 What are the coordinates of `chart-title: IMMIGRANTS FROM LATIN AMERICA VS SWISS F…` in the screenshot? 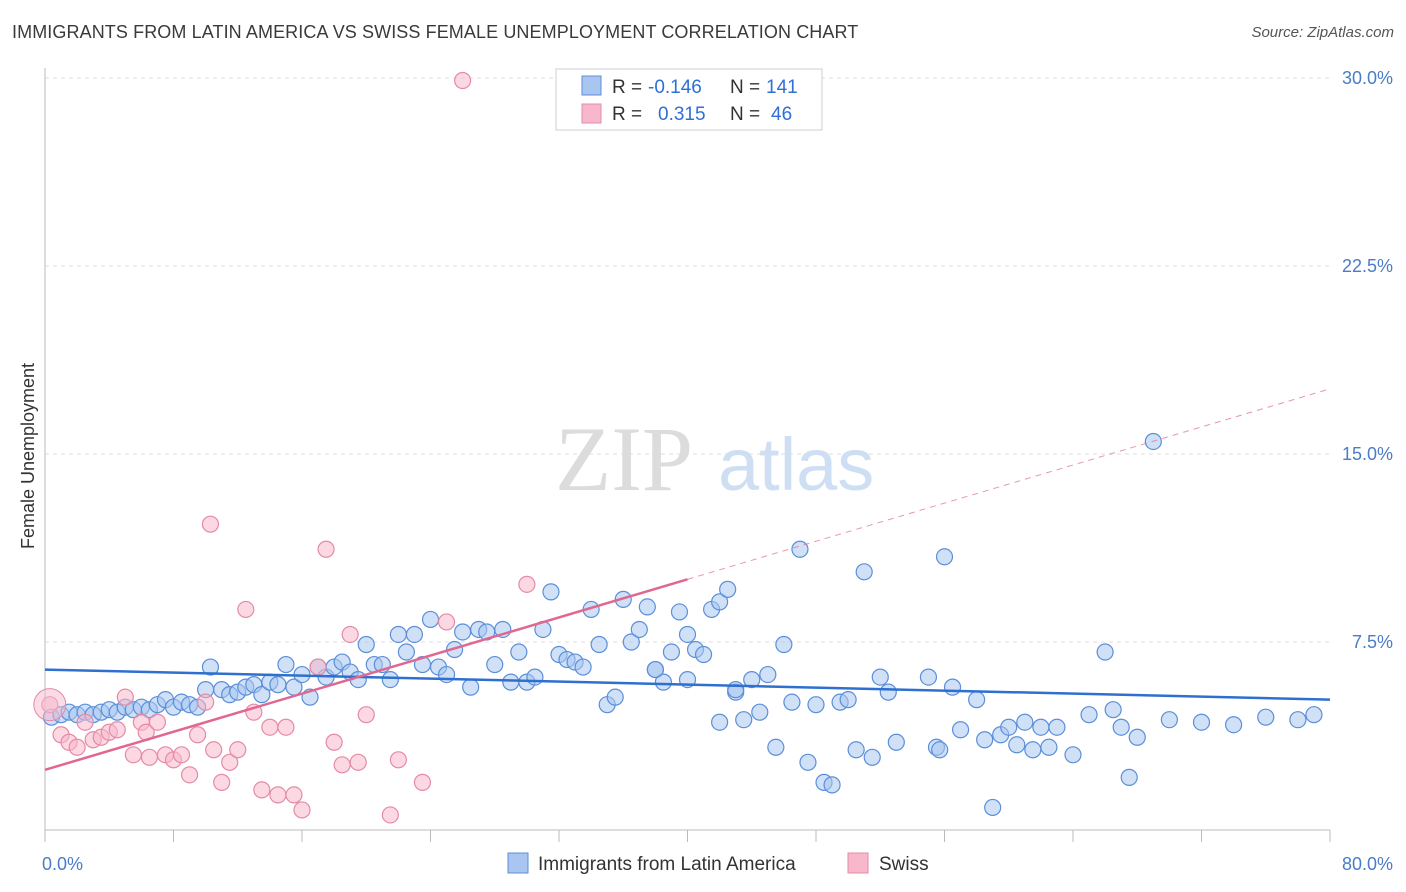 It's located at (435, 32).